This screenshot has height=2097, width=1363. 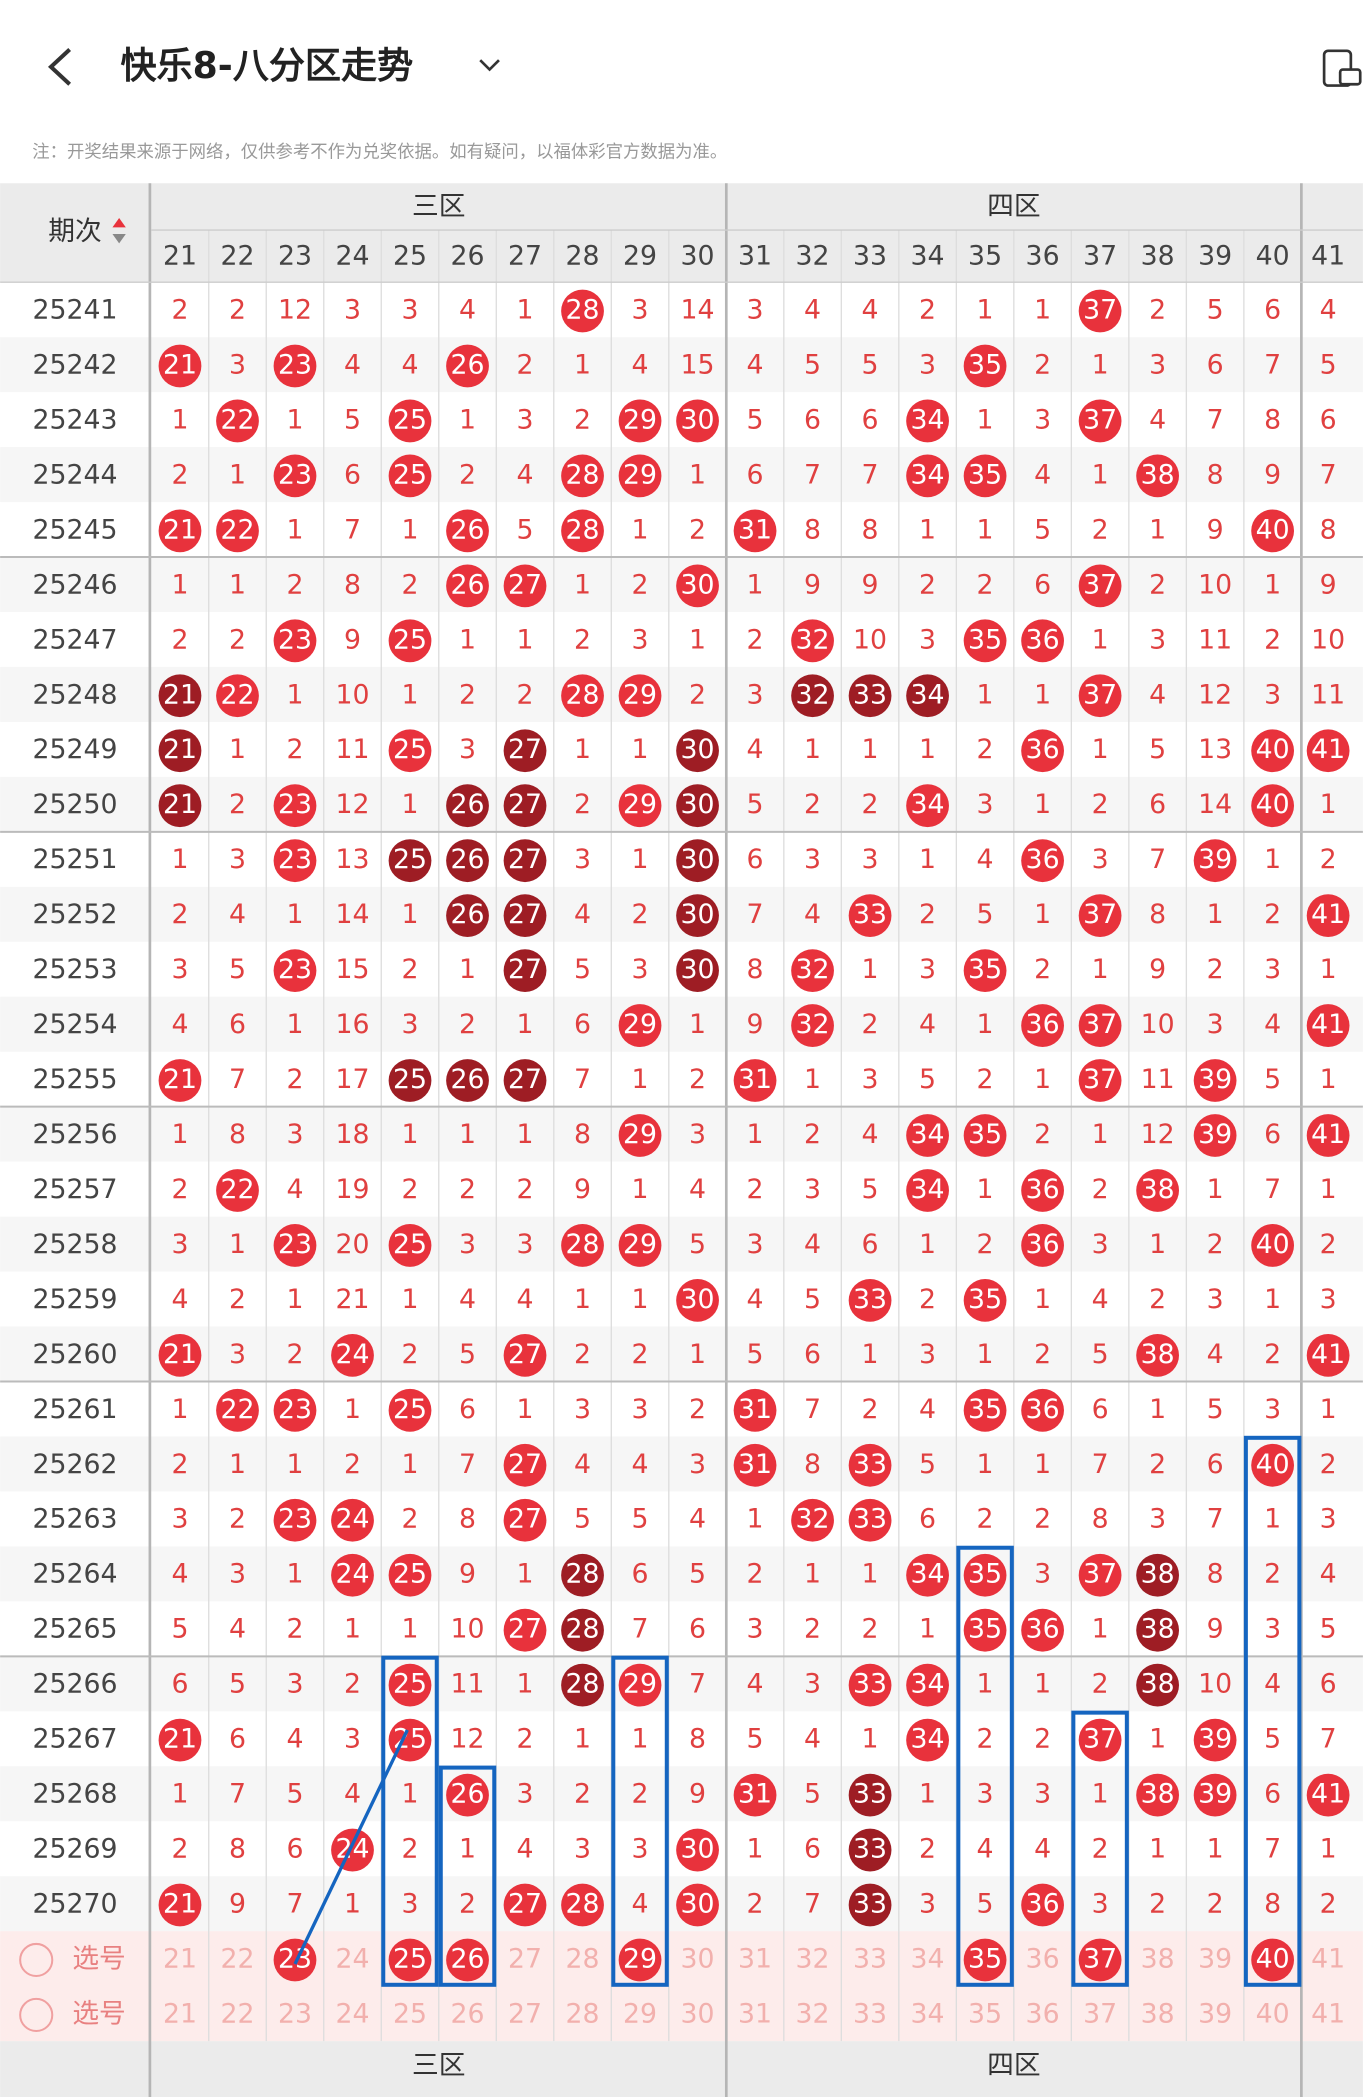 I want to click on rotate-icon, so click(x=1342, y=68).